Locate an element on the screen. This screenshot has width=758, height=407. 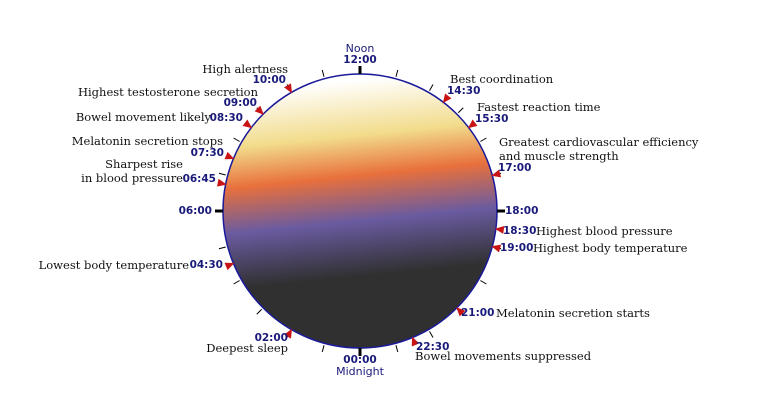
event-time: 09:00 is located at coordinates (240, 103).